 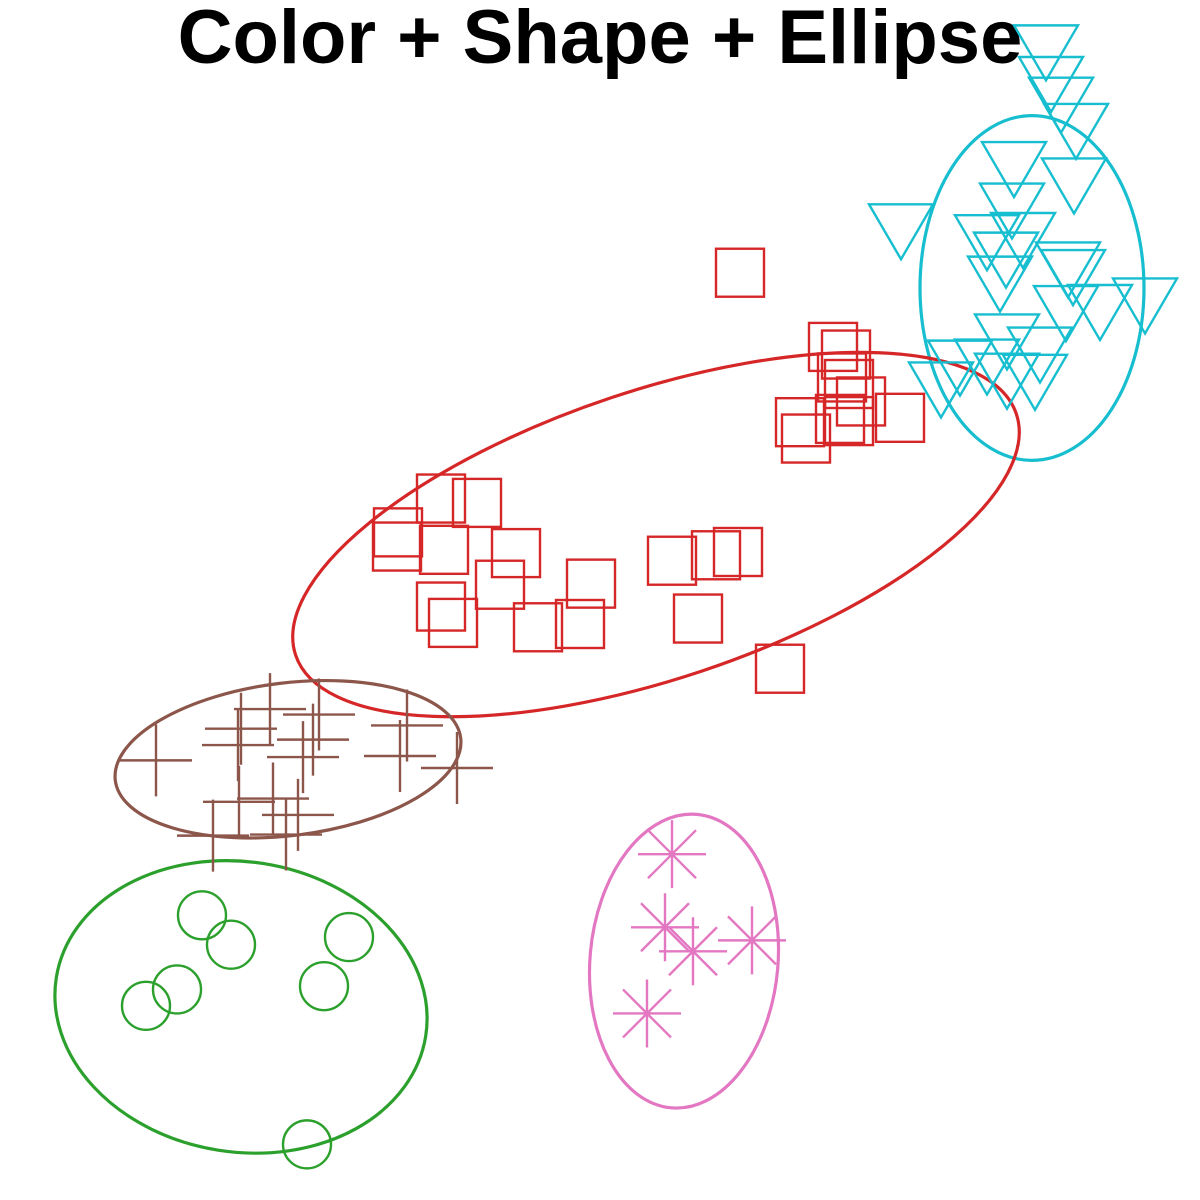 I want to click on series-plus-group, so click(x=306, y=772).